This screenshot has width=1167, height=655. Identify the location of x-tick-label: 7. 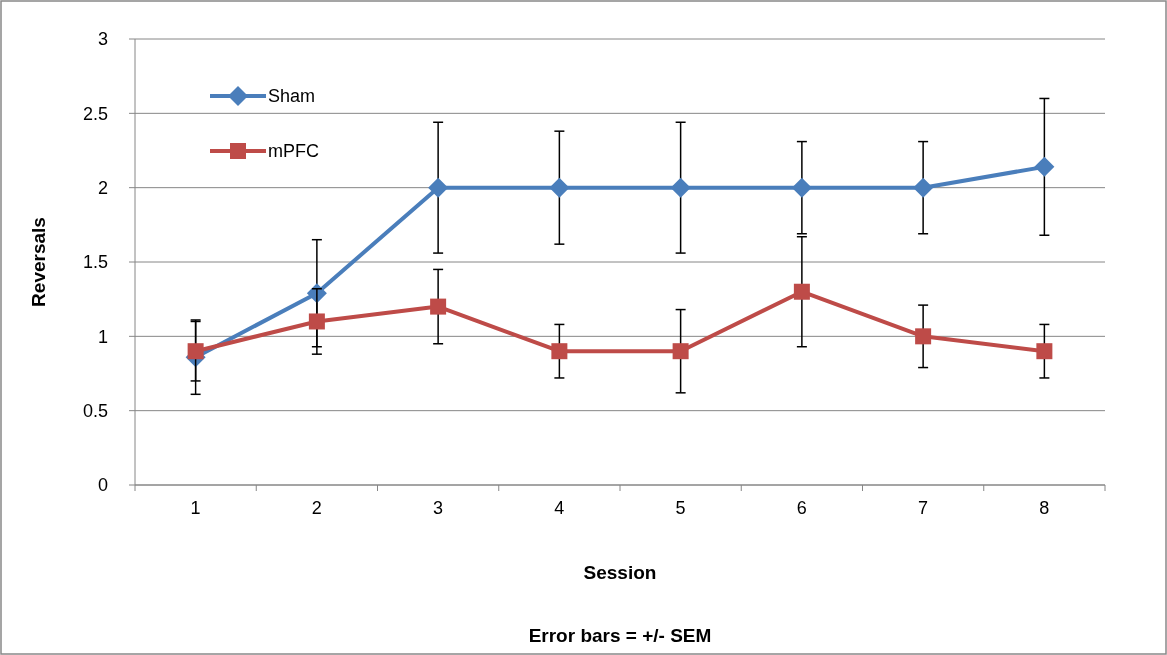
(923, 508).